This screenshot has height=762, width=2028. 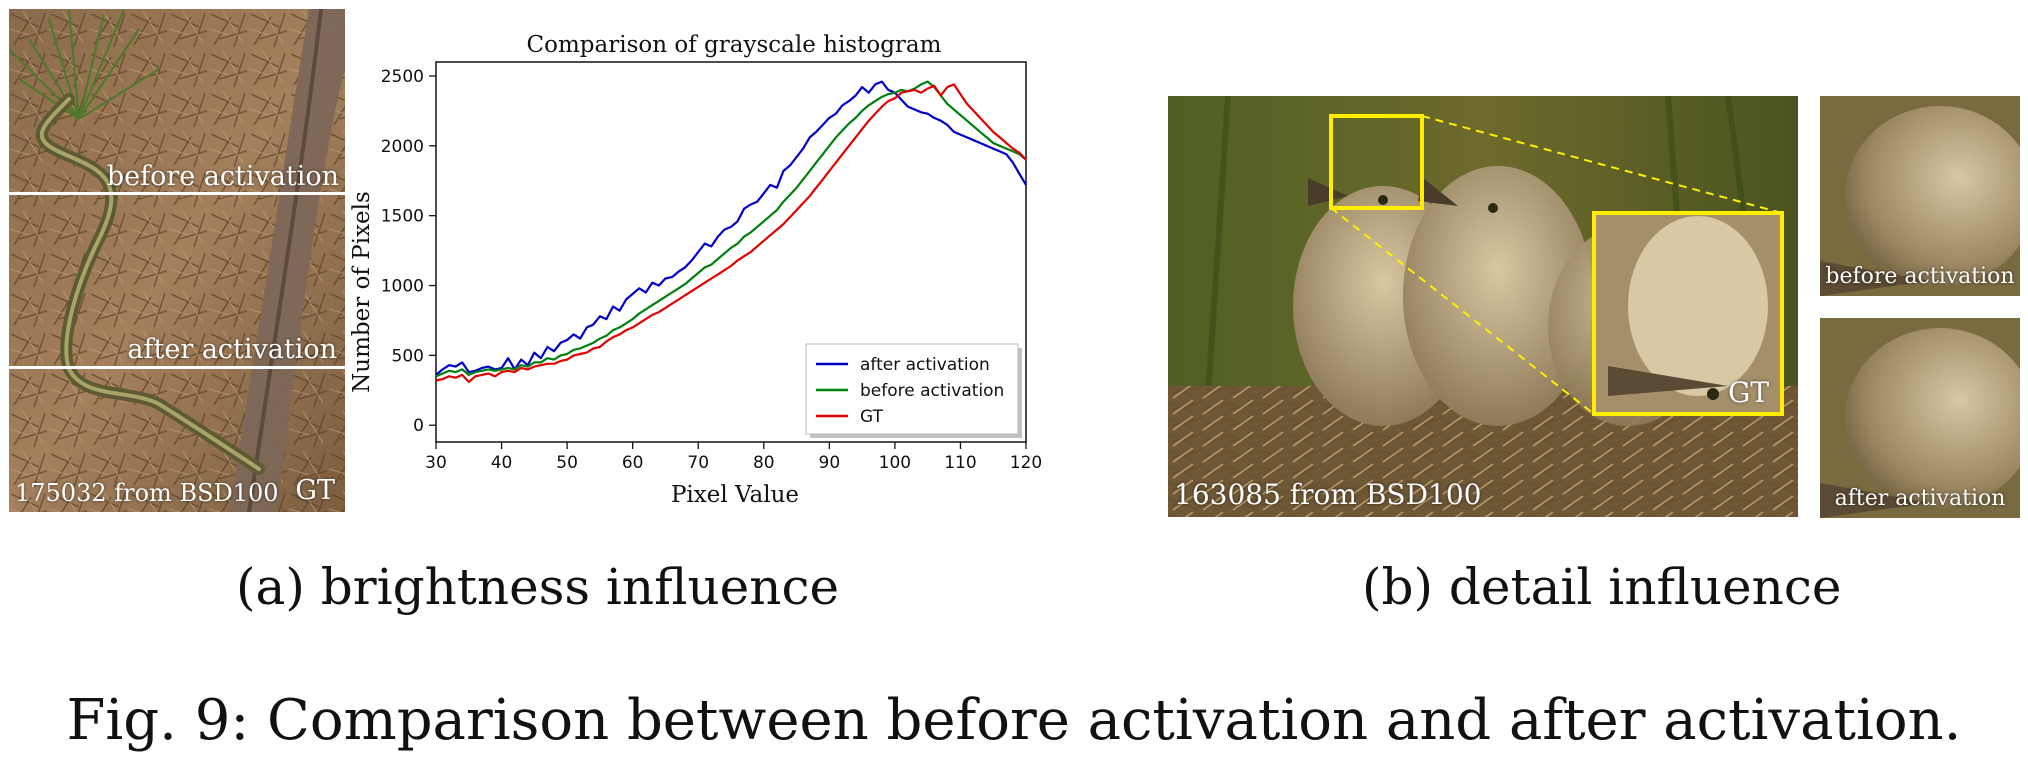 I want to click on legend-label-before-activation: before activation, so click(x=932, y=391).